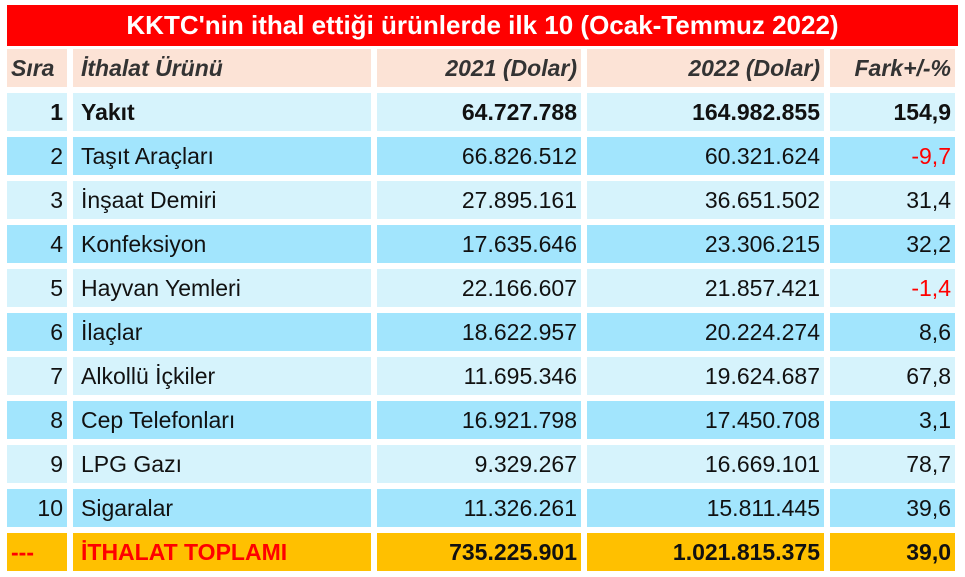 The height and width of the screenshot is (577, 965). I want to click on total-value-2021: 735.225.901, so click(479, 552).